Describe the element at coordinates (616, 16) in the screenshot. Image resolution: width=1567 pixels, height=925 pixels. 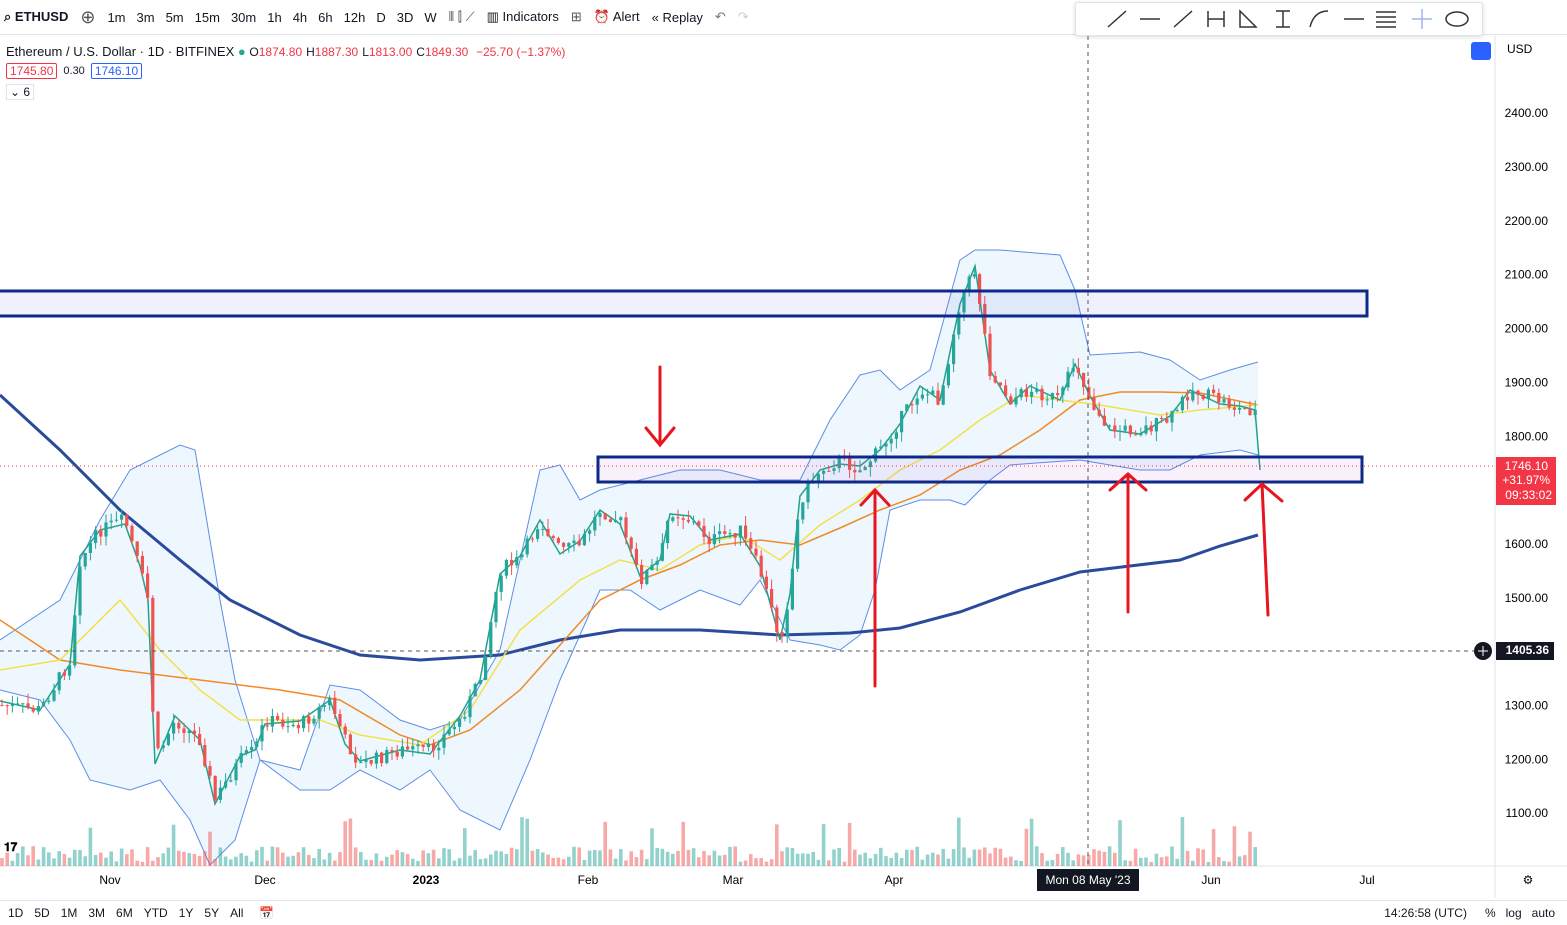
I see `alert-button: ⏰ Alert` at that location.